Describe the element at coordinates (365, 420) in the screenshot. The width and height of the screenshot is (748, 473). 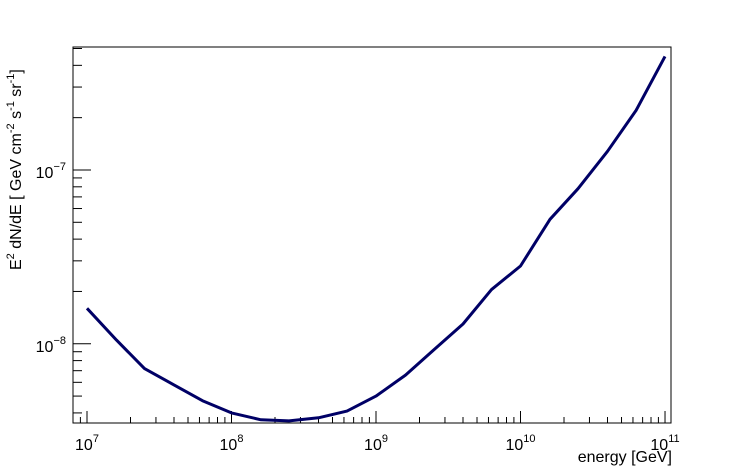
I see `x-minor-ticks` at that location.